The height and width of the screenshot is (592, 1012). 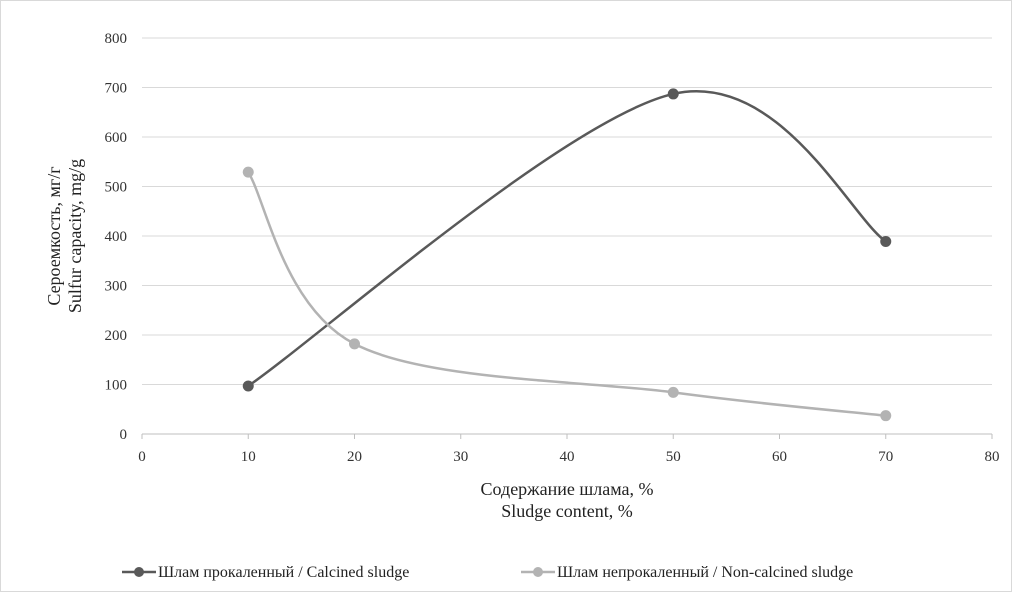 What do you see at coordinates (54, 235) in the screenshot?
I see `y-axis-title-ru: Сероемкость, мг/г` at bounding box center [54, 235].